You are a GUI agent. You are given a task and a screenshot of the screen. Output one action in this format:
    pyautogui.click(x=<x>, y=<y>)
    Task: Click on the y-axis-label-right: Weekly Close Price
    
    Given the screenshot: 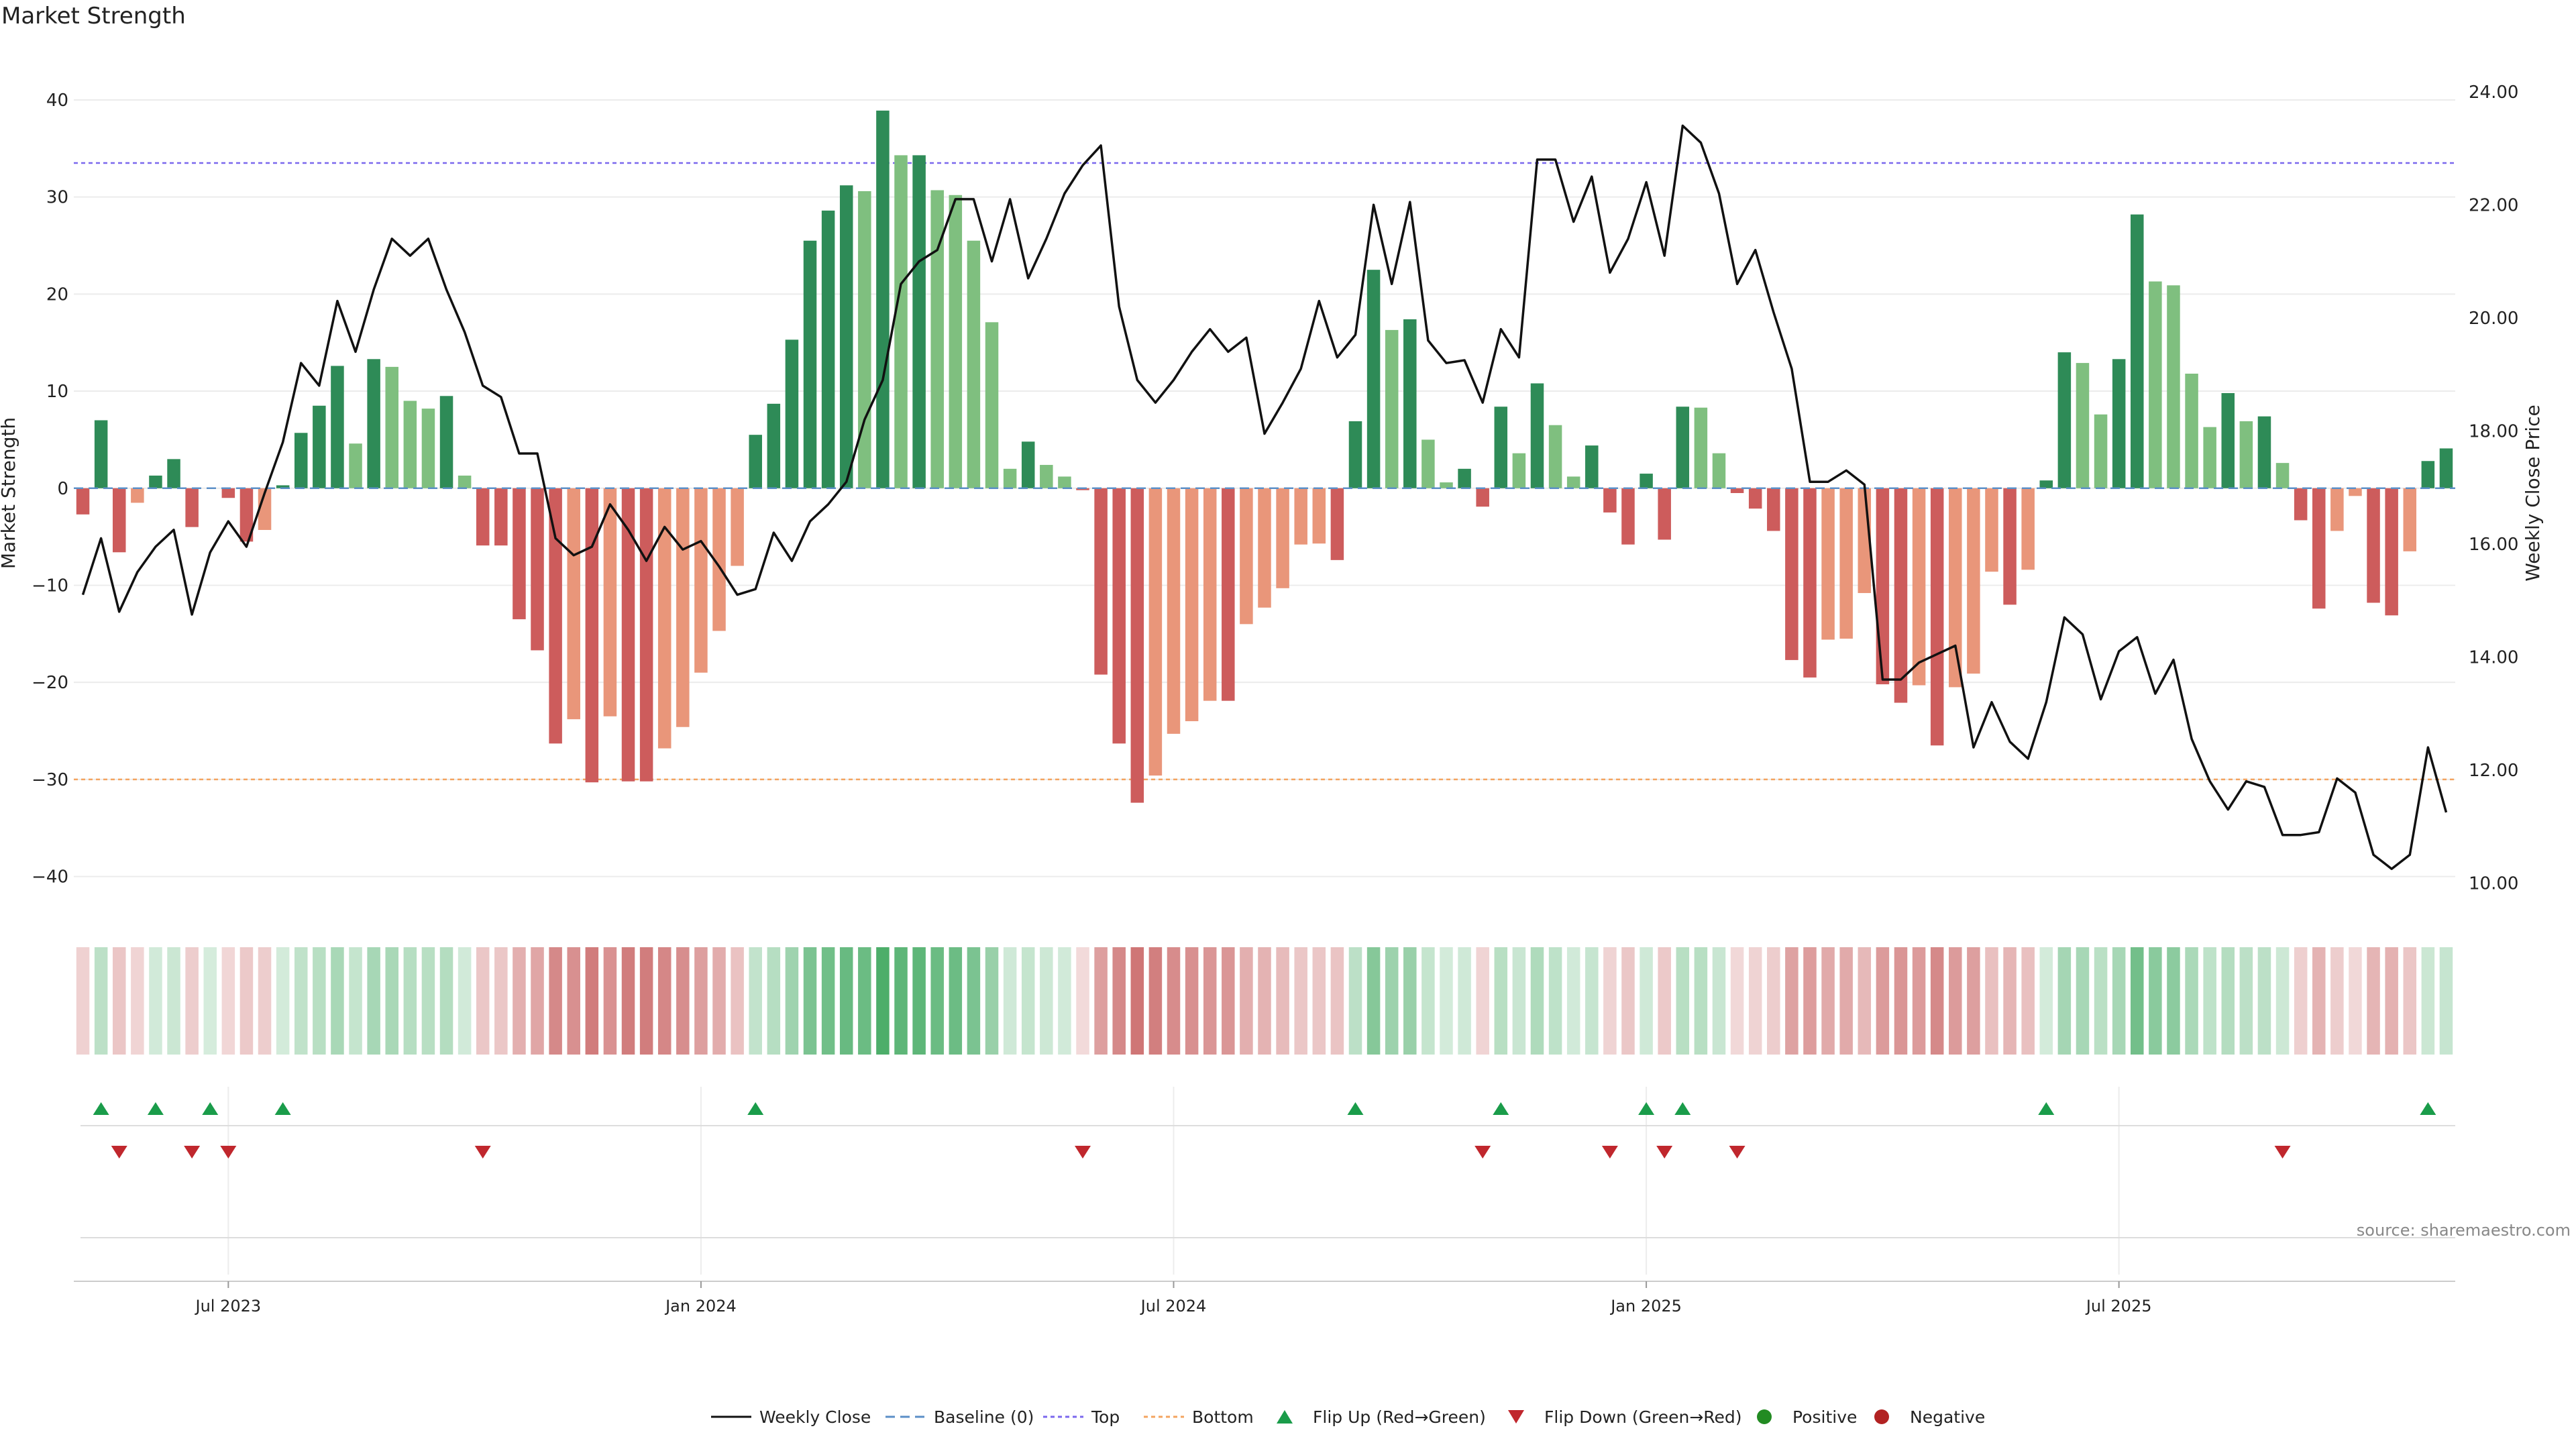 What is the action you would take?
    pyautogui.click(x=2533, y=493)
    